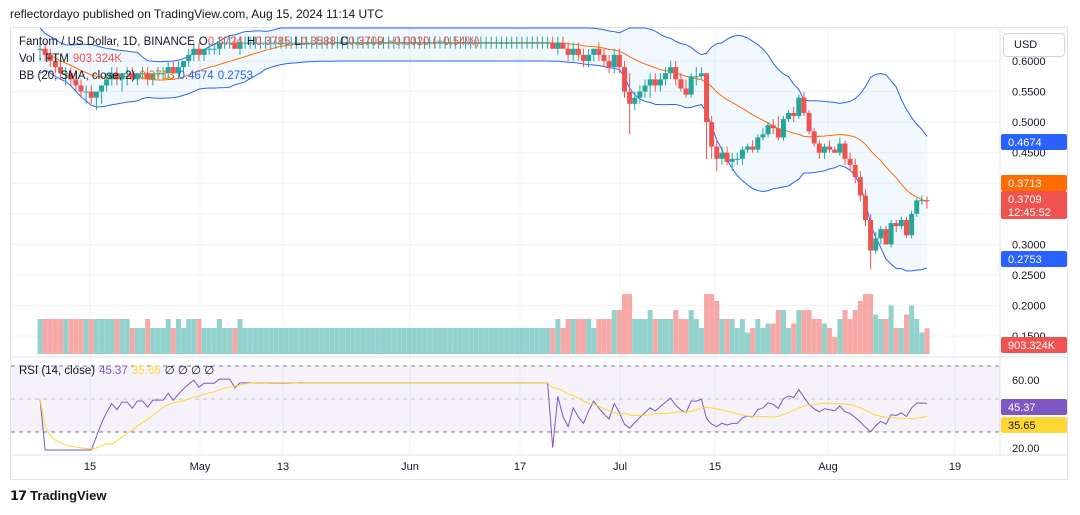  What do you see at coordinates (1029, 213) in the screenshot?
I see `price-tag-countdown: 12:45:52` at bounding box center [1029, 213].